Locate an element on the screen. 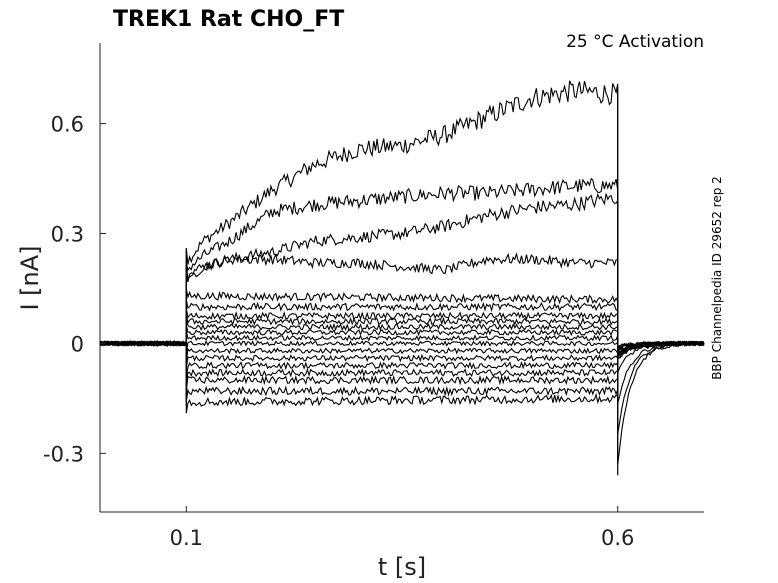 The width and height of the screenshot is (778, 583). x-axis-label: t [s] is located at coordinates (402, 567).